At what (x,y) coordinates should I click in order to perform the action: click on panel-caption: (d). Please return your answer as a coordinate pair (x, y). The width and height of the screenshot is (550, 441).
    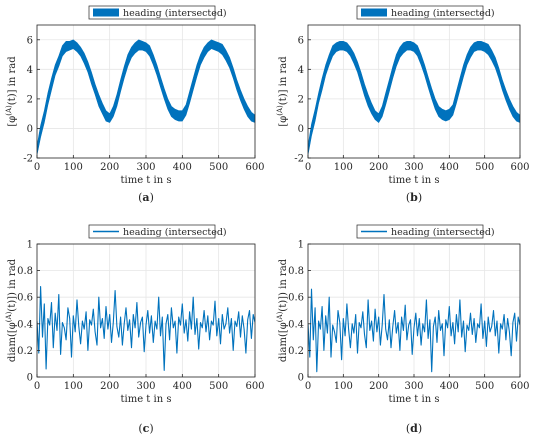
    Looking at the image, I should click on (414, 428).